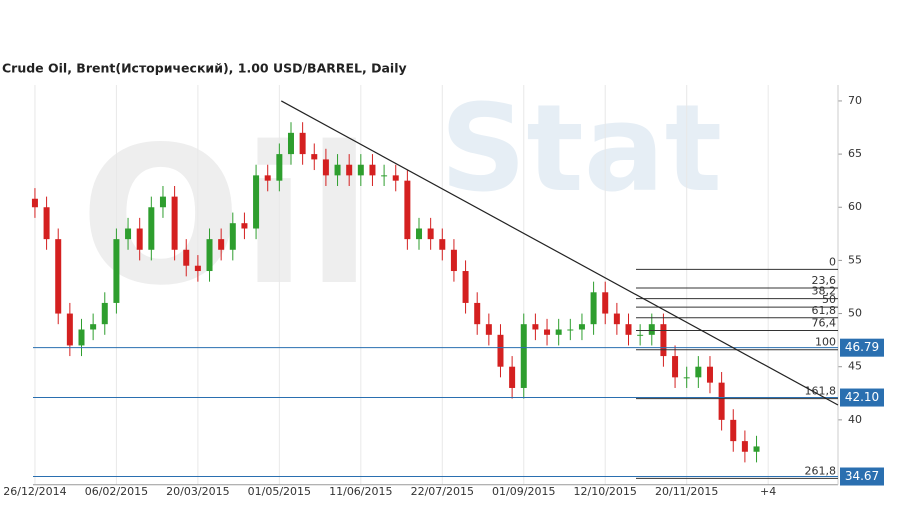 The width and height of the screenshot is (909, 509). What do you see at coordinates (442, 491) in the screenshot?
I see `x-tick-label: 22/07/2015` at bounding box center [442, 491].